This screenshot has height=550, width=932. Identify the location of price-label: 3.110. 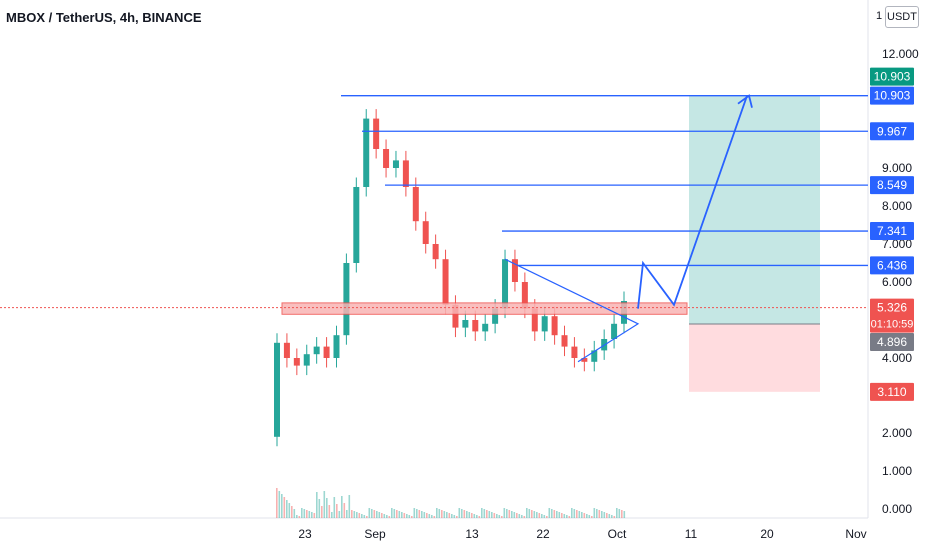
(891, 392).